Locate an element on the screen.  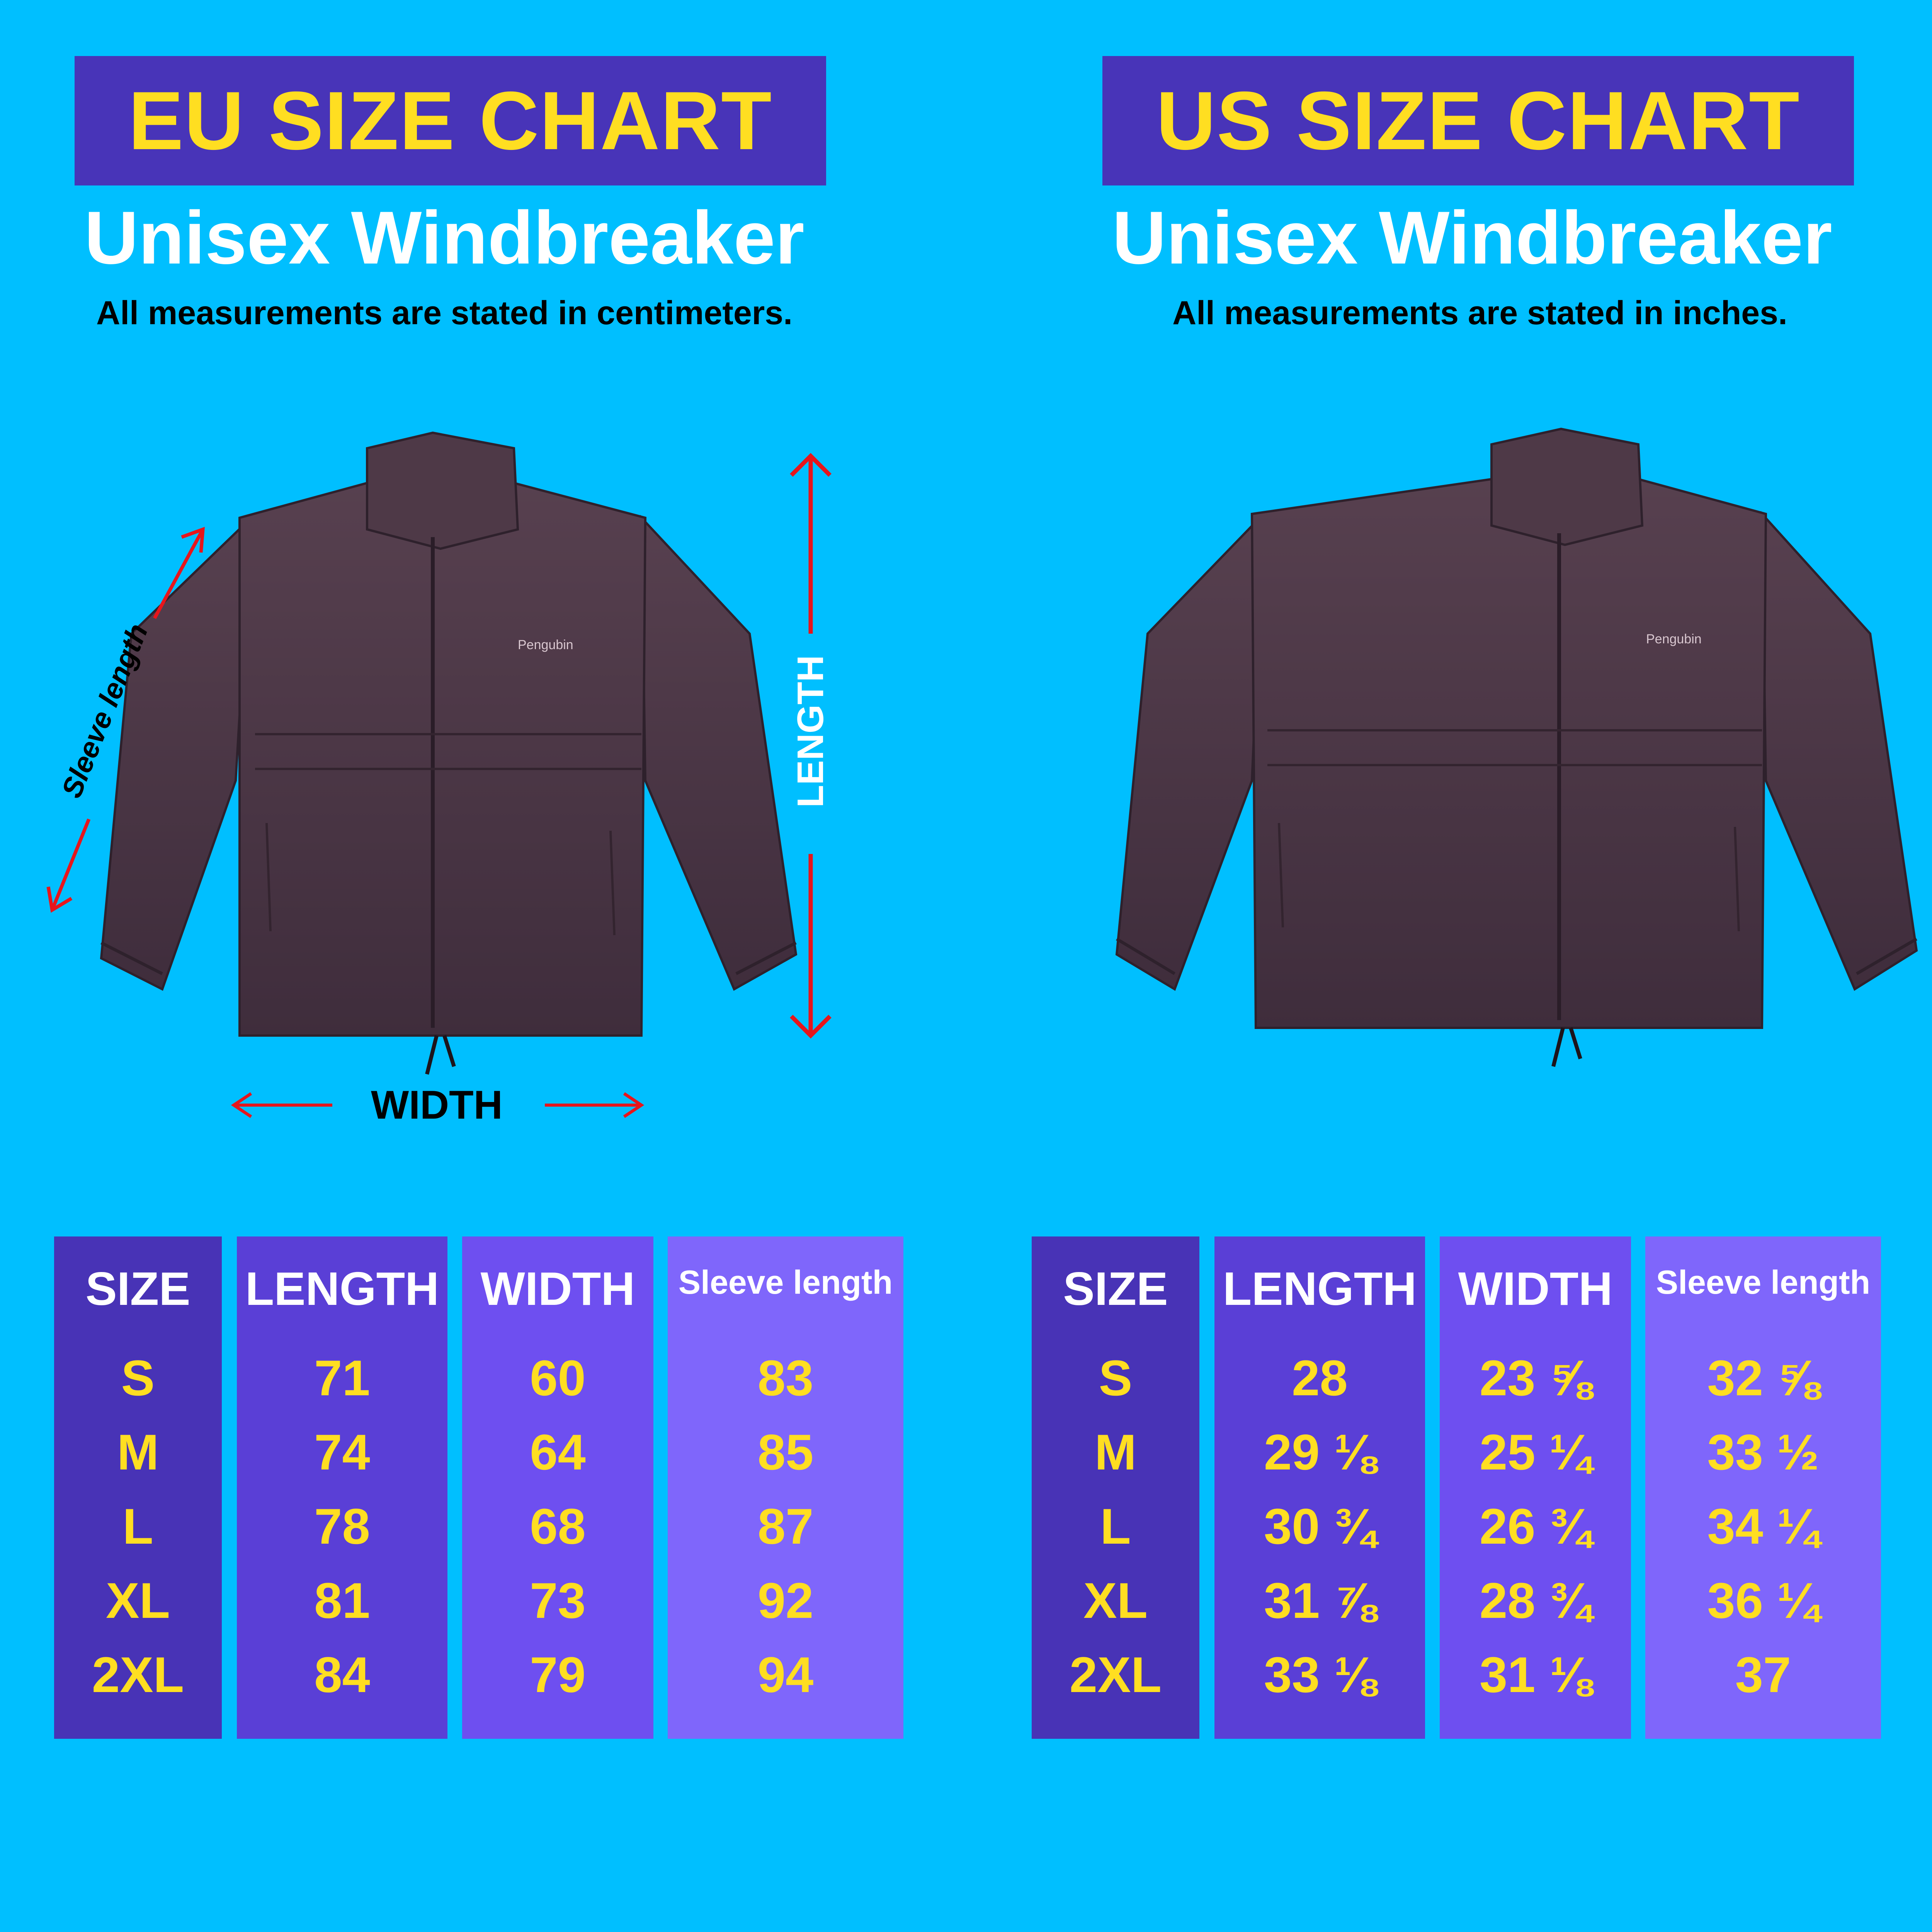
eu-length-header: LENGTH is located at coordinates (342, 1289).